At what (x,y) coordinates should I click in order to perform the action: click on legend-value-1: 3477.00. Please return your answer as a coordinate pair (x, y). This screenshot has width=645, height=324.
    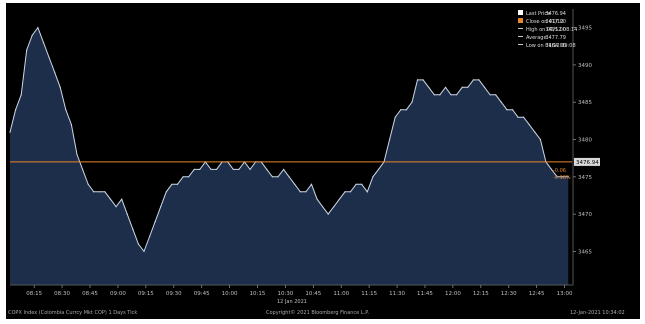
    Looking at the image, I should click on (555, 22).